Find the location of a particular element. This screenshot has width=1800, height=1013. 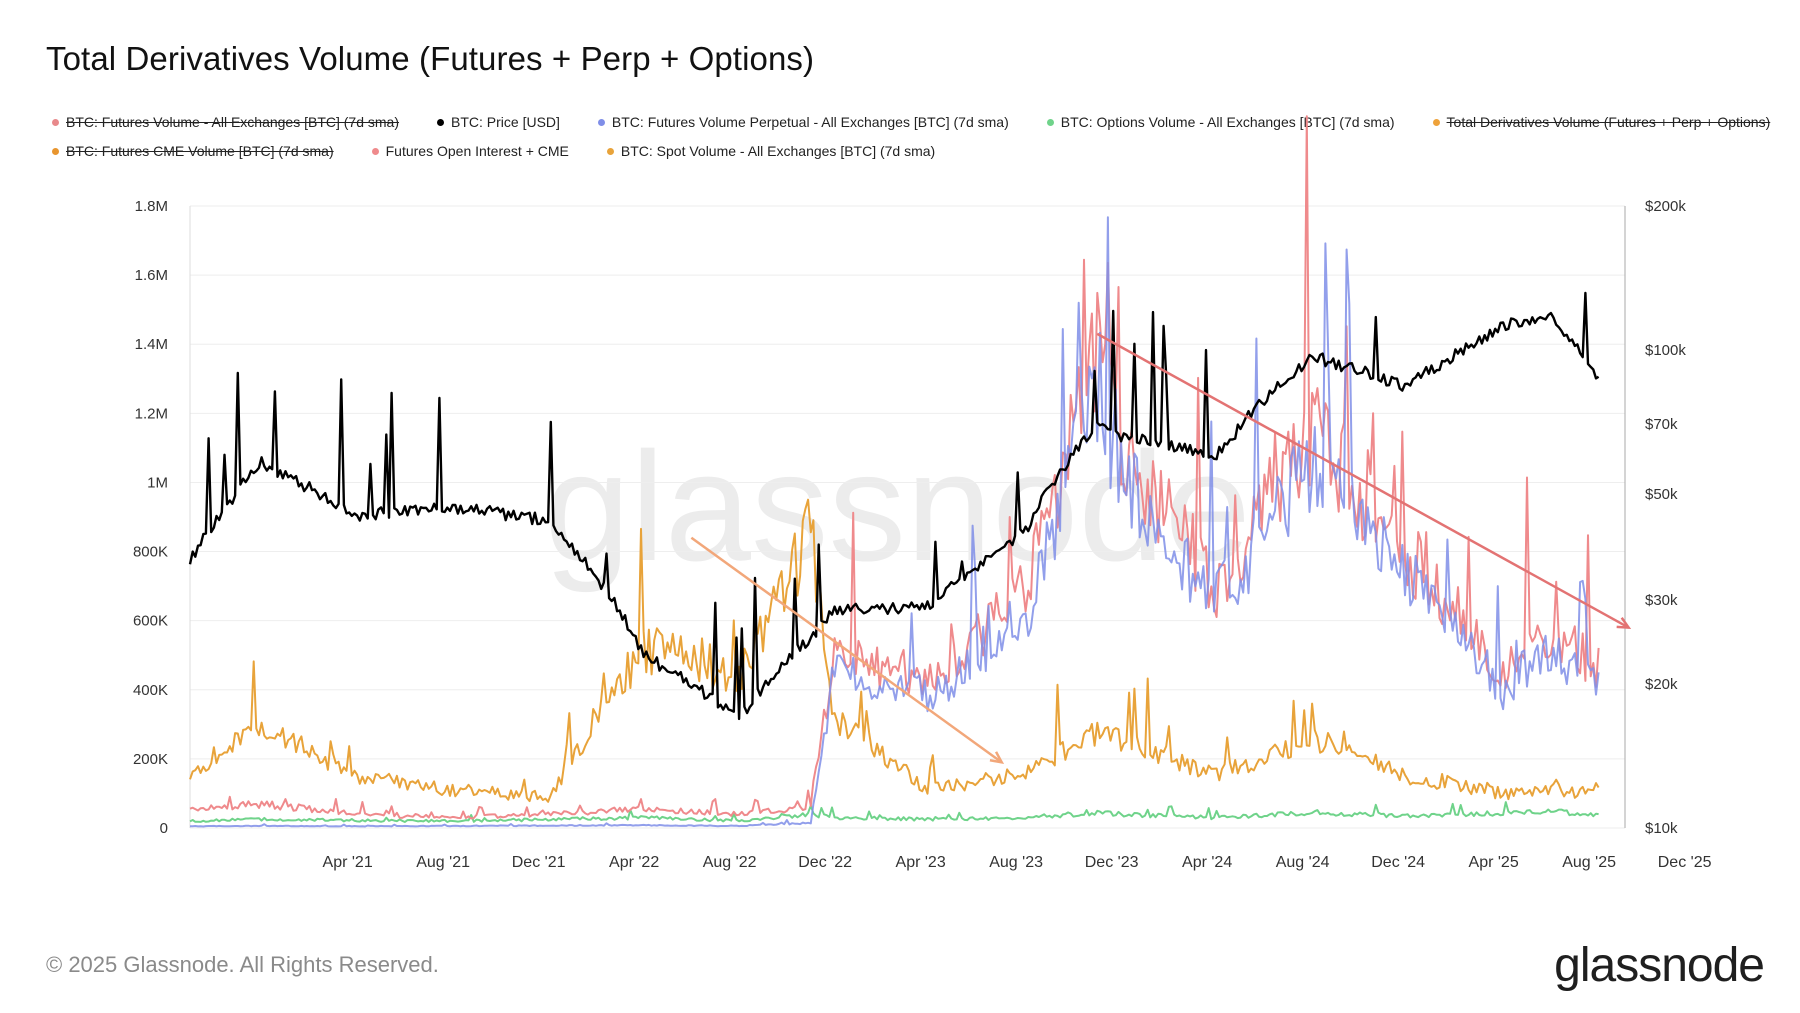

legend-item: BTC: Price [USD] is located at coordinates (498, 122).